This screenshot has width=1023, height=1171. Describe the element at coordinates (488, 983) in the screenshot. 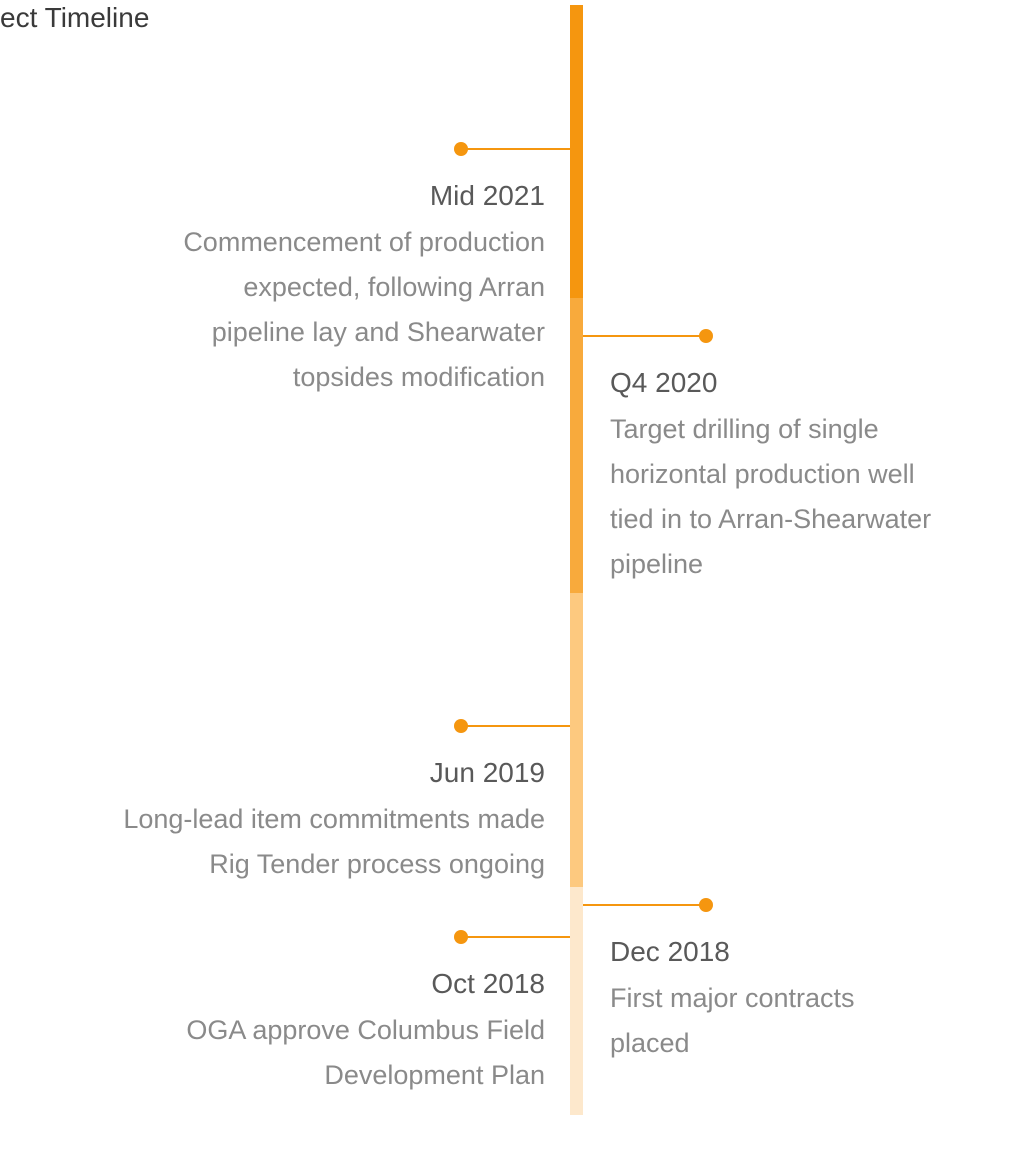

I see `event-date: Oct 2018` at that location.